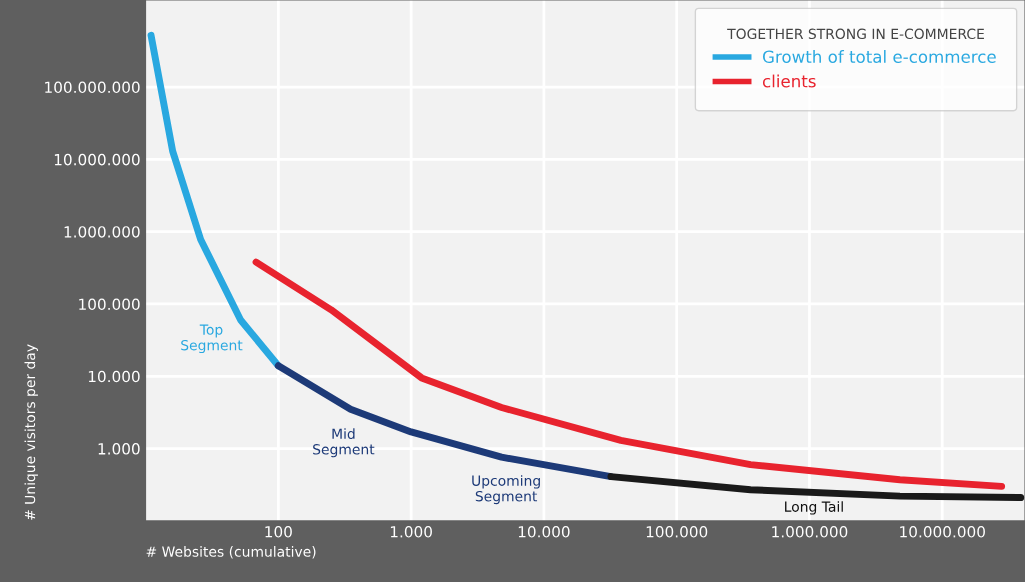  I want to click on x-tick-label: 1.000, so click(411, 532).